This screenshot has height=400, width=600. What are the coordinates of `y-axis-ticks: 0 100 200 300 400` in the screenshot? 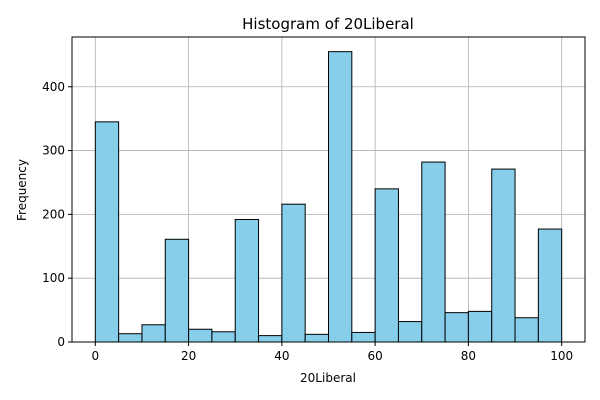 It's located at (57, 214).